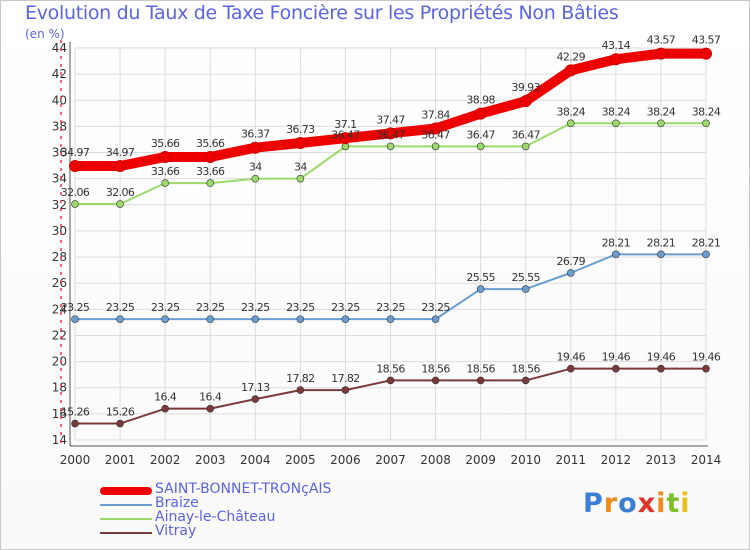 This screenshot has width=750, height=550. I want to click on x-tick-label: 2013, so click(661, 460).